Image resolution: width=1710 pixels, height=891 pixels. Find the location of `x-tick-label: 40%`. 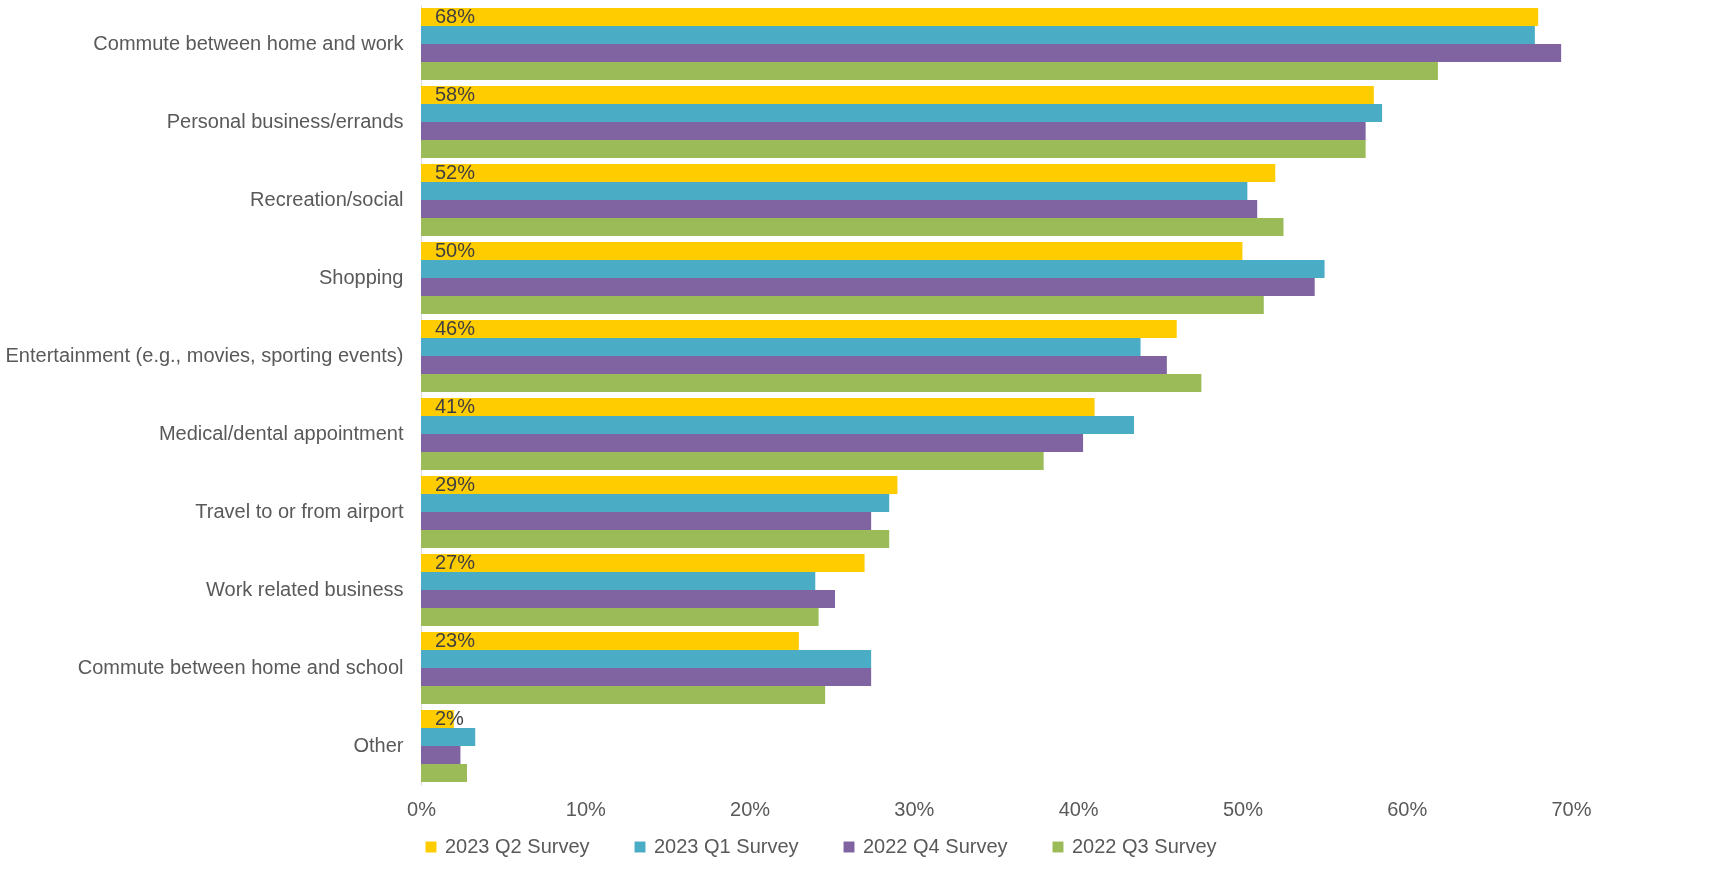

x-tick-label: 40% is located at coordinates (1078, 808).